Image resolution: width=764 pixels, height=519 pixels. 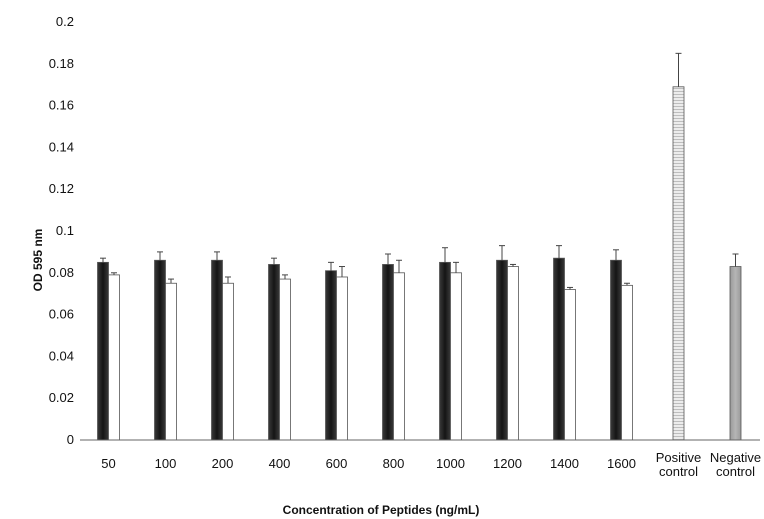 What do you see at coordinates (61, 63) in the screenshot?
I see `y-tick-label: 0.18` at bounding box center [61, 63].